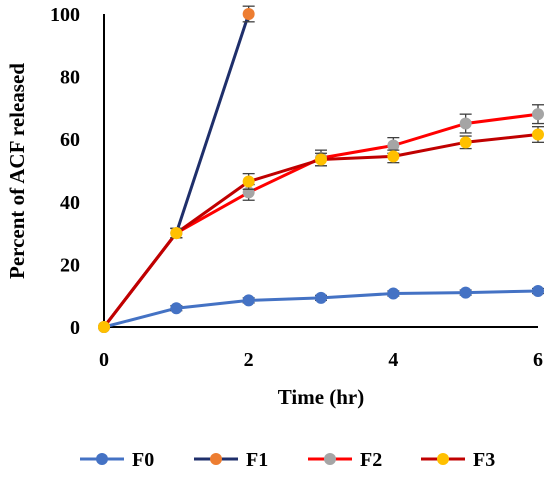  I want to click on legend-item-f2: F2, so click(345, 460).